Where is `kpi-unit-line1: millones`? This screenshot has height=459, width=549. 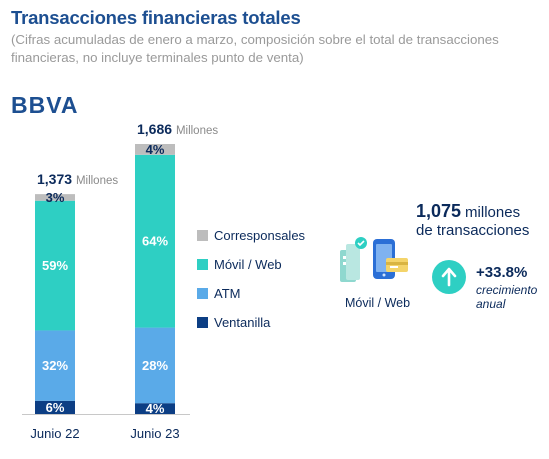 kpi-unit-line1: millones is located at coordinates (493, 212).